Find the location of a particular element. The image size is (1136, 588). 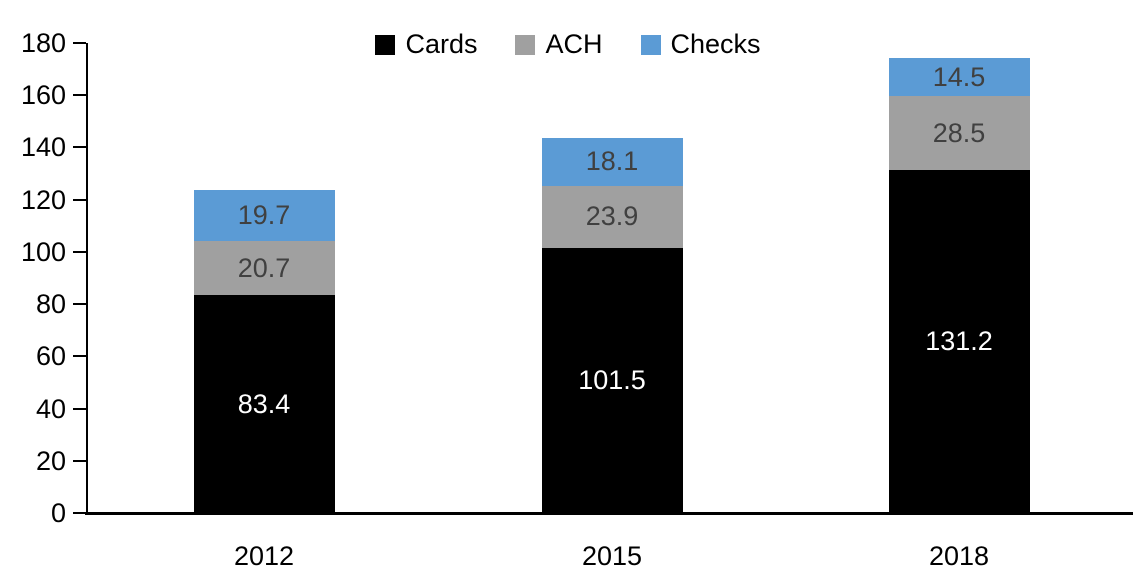

x-axis-label: 2012 is located at coordinates (264, 556).